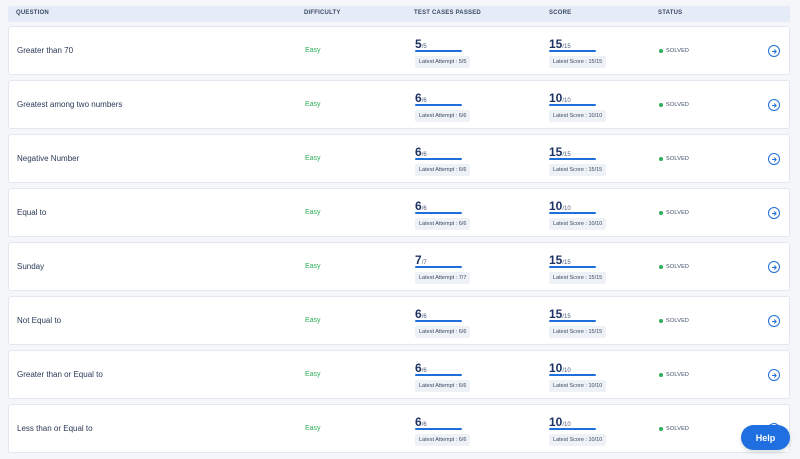 This screenshot has width=800, height=459. I want to click on question-title: Greater than or Equal to, so click(60, 374).